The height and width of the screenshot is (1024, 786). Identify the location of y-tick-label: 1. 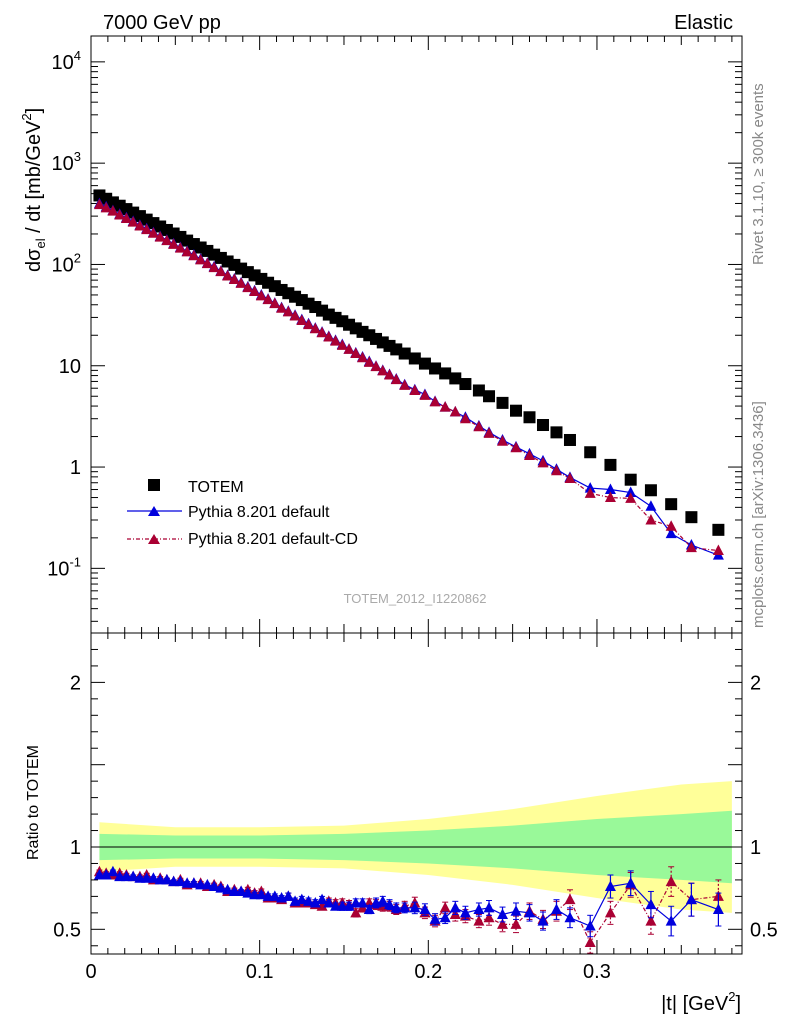
(75, 468).